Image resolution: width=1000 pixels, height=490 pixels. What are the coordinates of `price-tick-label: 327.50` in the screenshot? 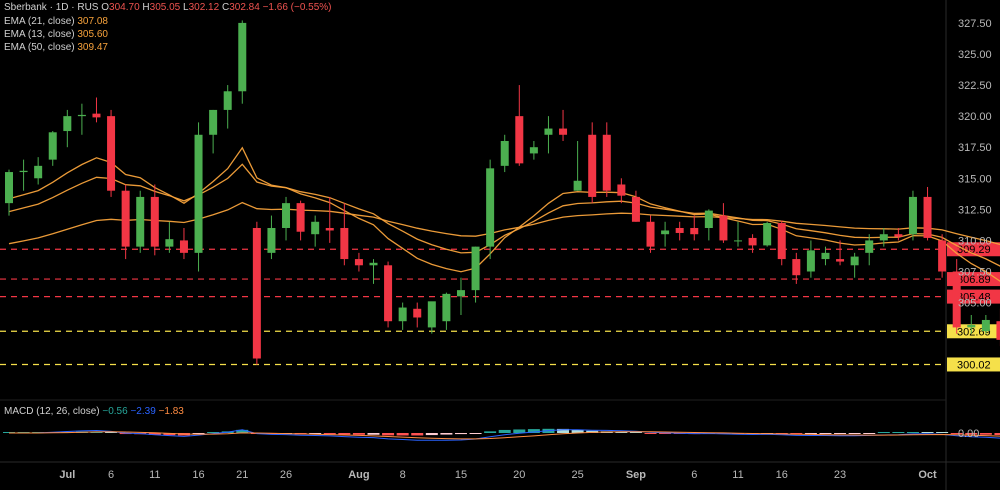 It's located at (975, 24).